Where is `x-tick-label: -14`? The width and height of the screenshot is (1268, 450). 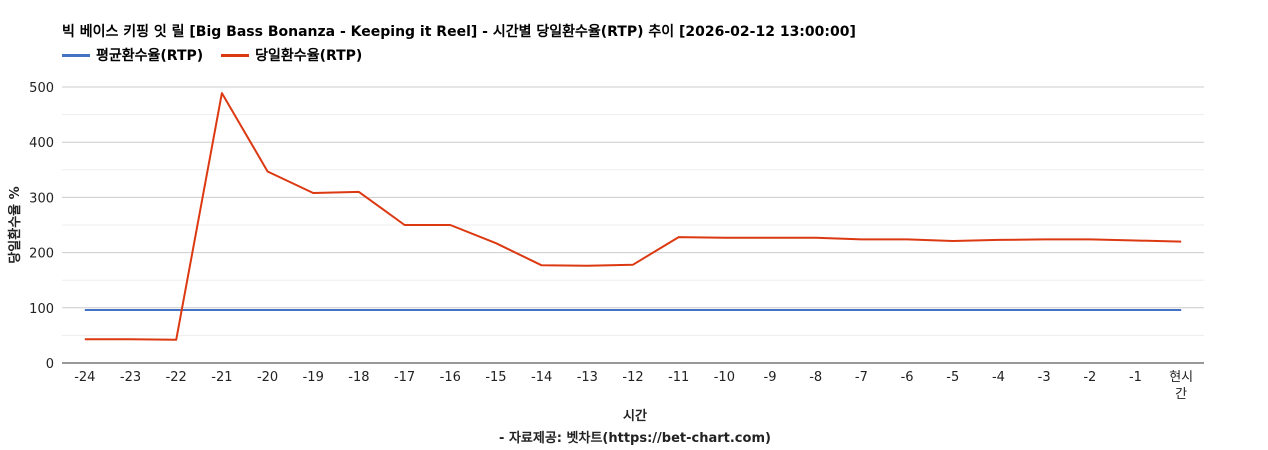 x-tick-label: -14 is located at coordinates (541, 377).